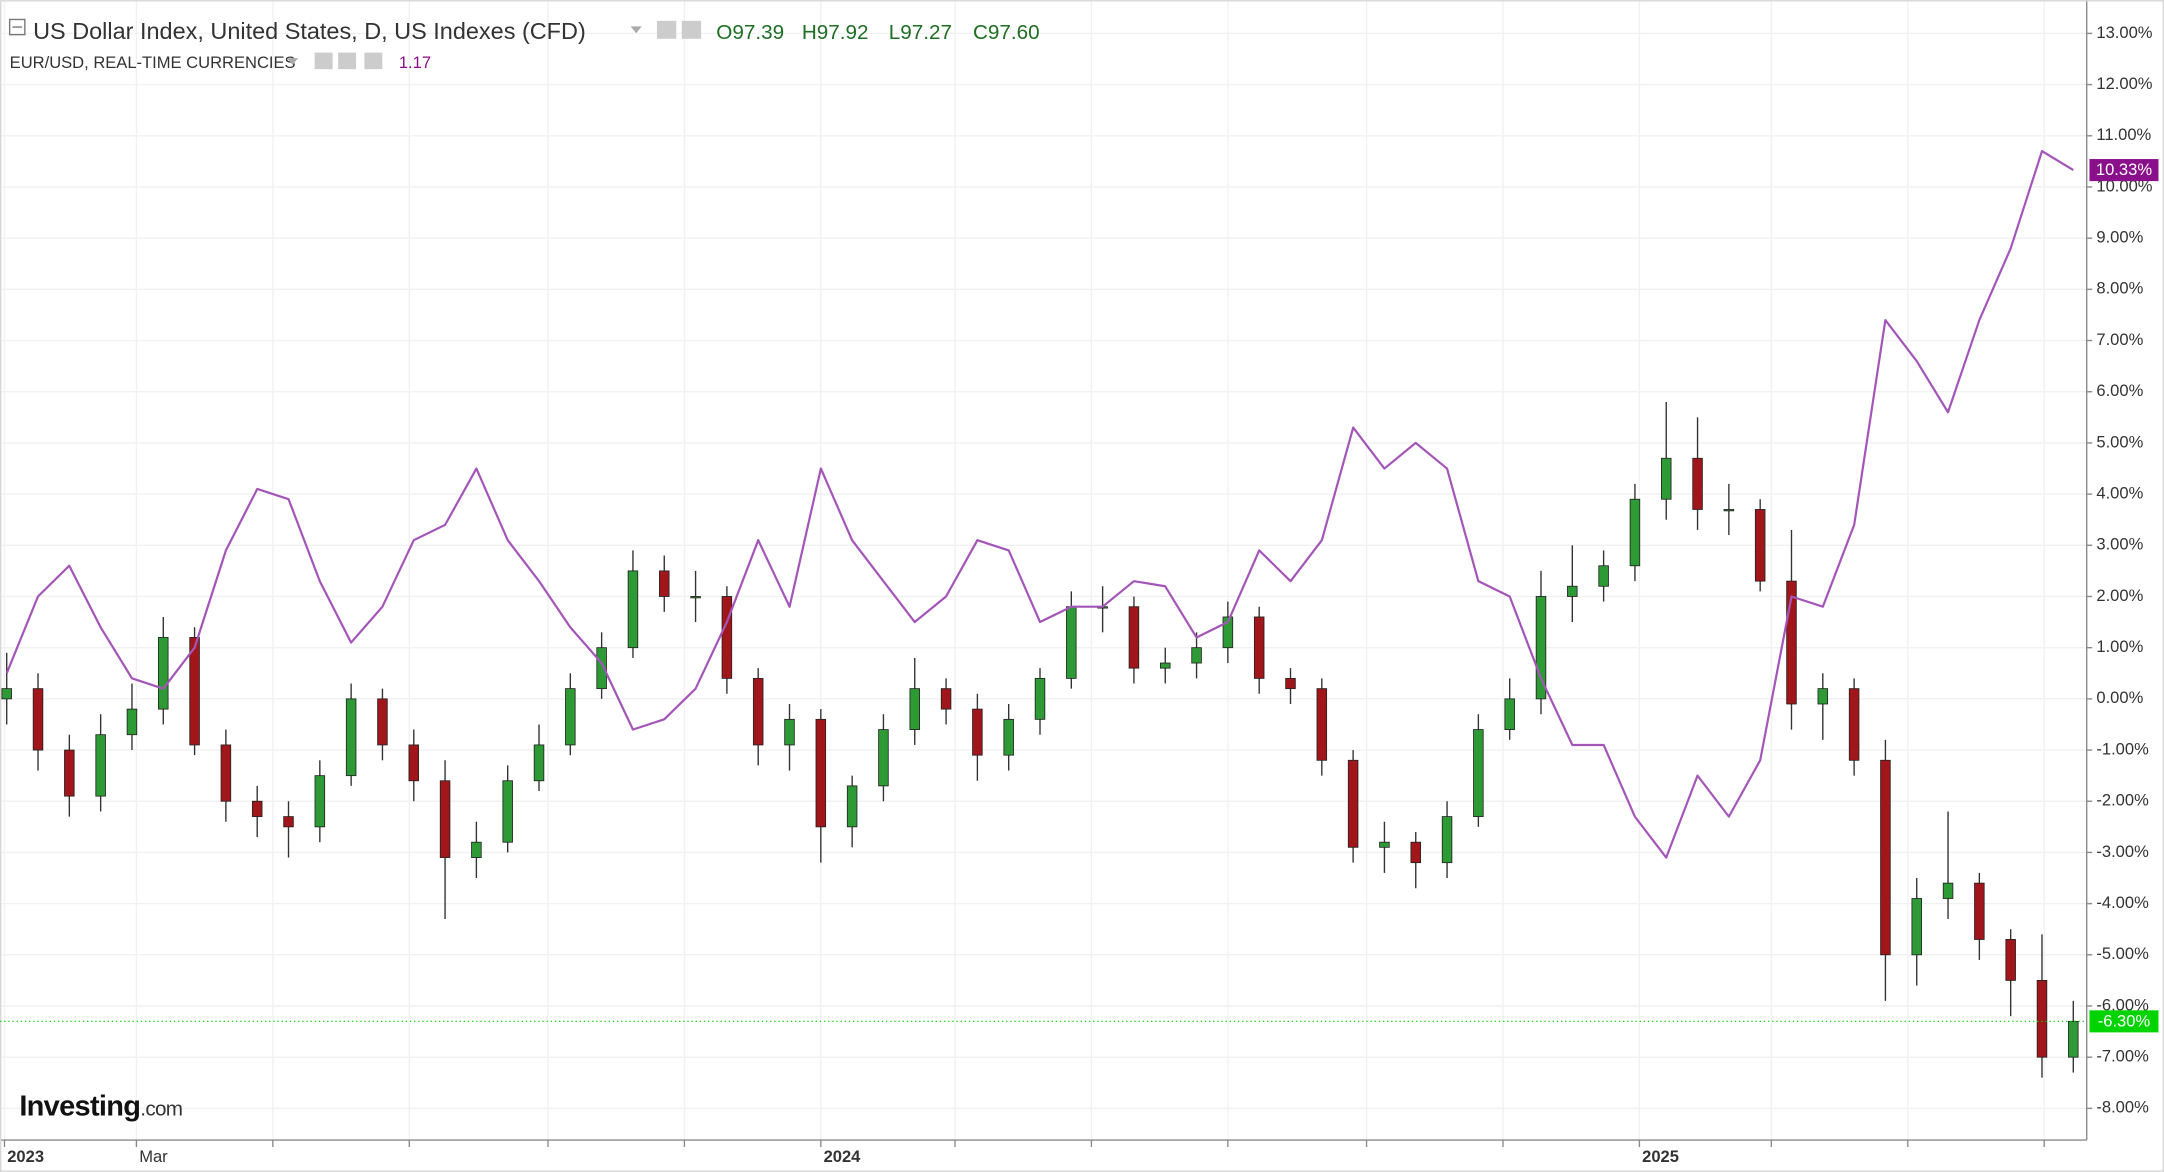 The image size is (2164, 1172). I want to click on y-tick-label: 13.00%, so click(2124, 32).